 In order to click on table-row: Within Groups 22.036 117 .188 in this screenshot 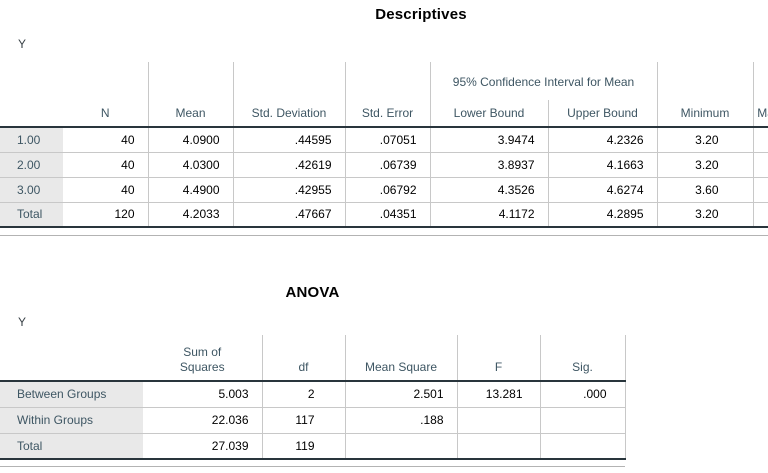, I will do `click(313, 419)`.